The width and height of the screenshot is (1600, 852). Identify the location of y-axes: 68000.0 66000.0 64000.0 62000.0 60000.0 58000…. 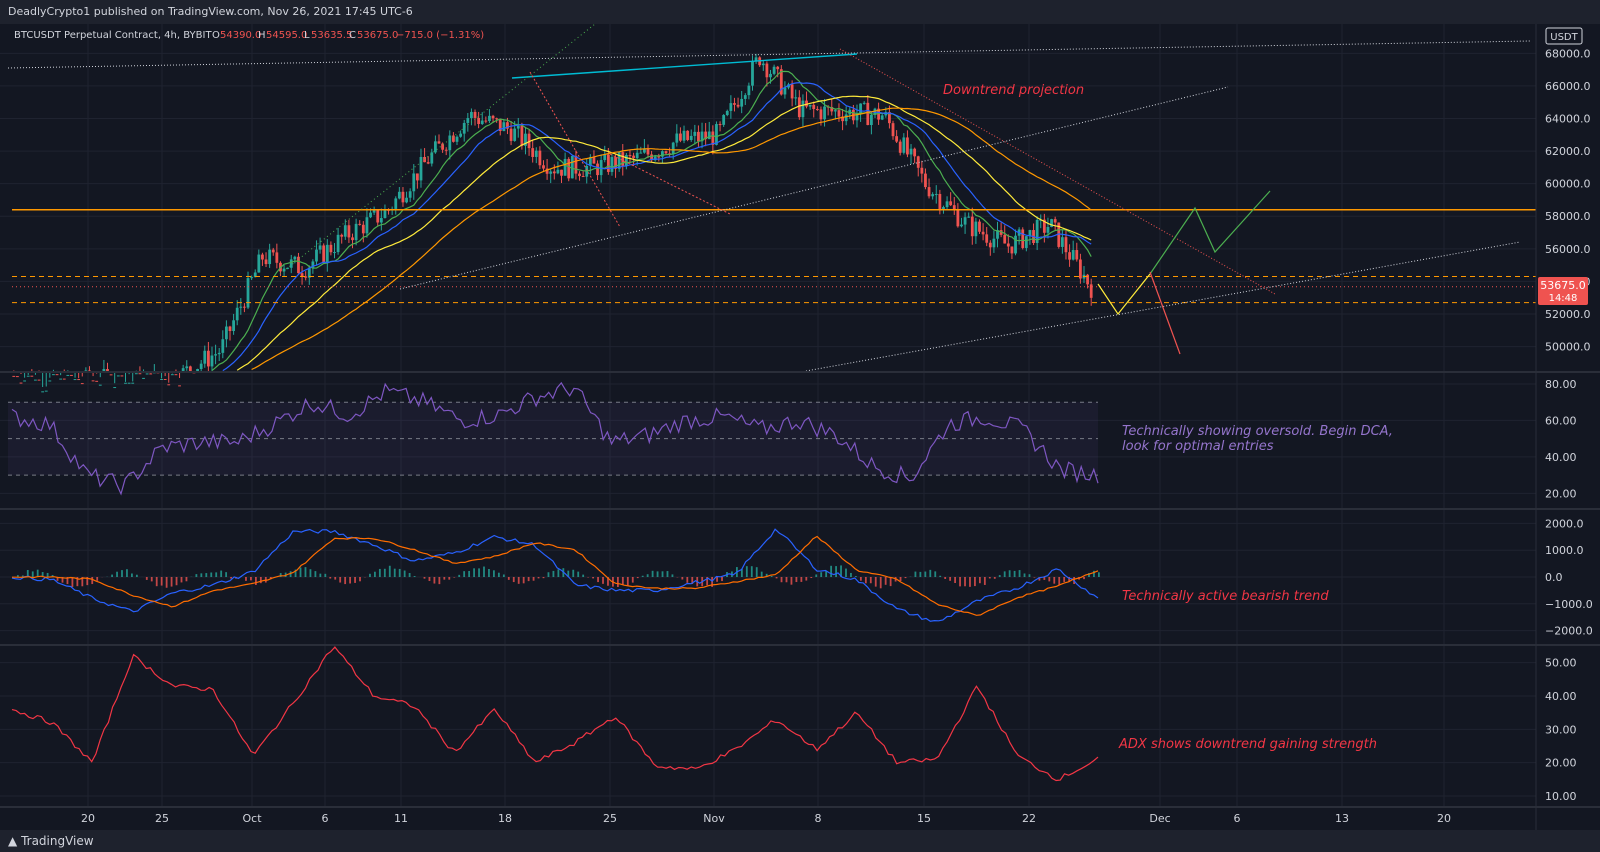
(1569, 425).